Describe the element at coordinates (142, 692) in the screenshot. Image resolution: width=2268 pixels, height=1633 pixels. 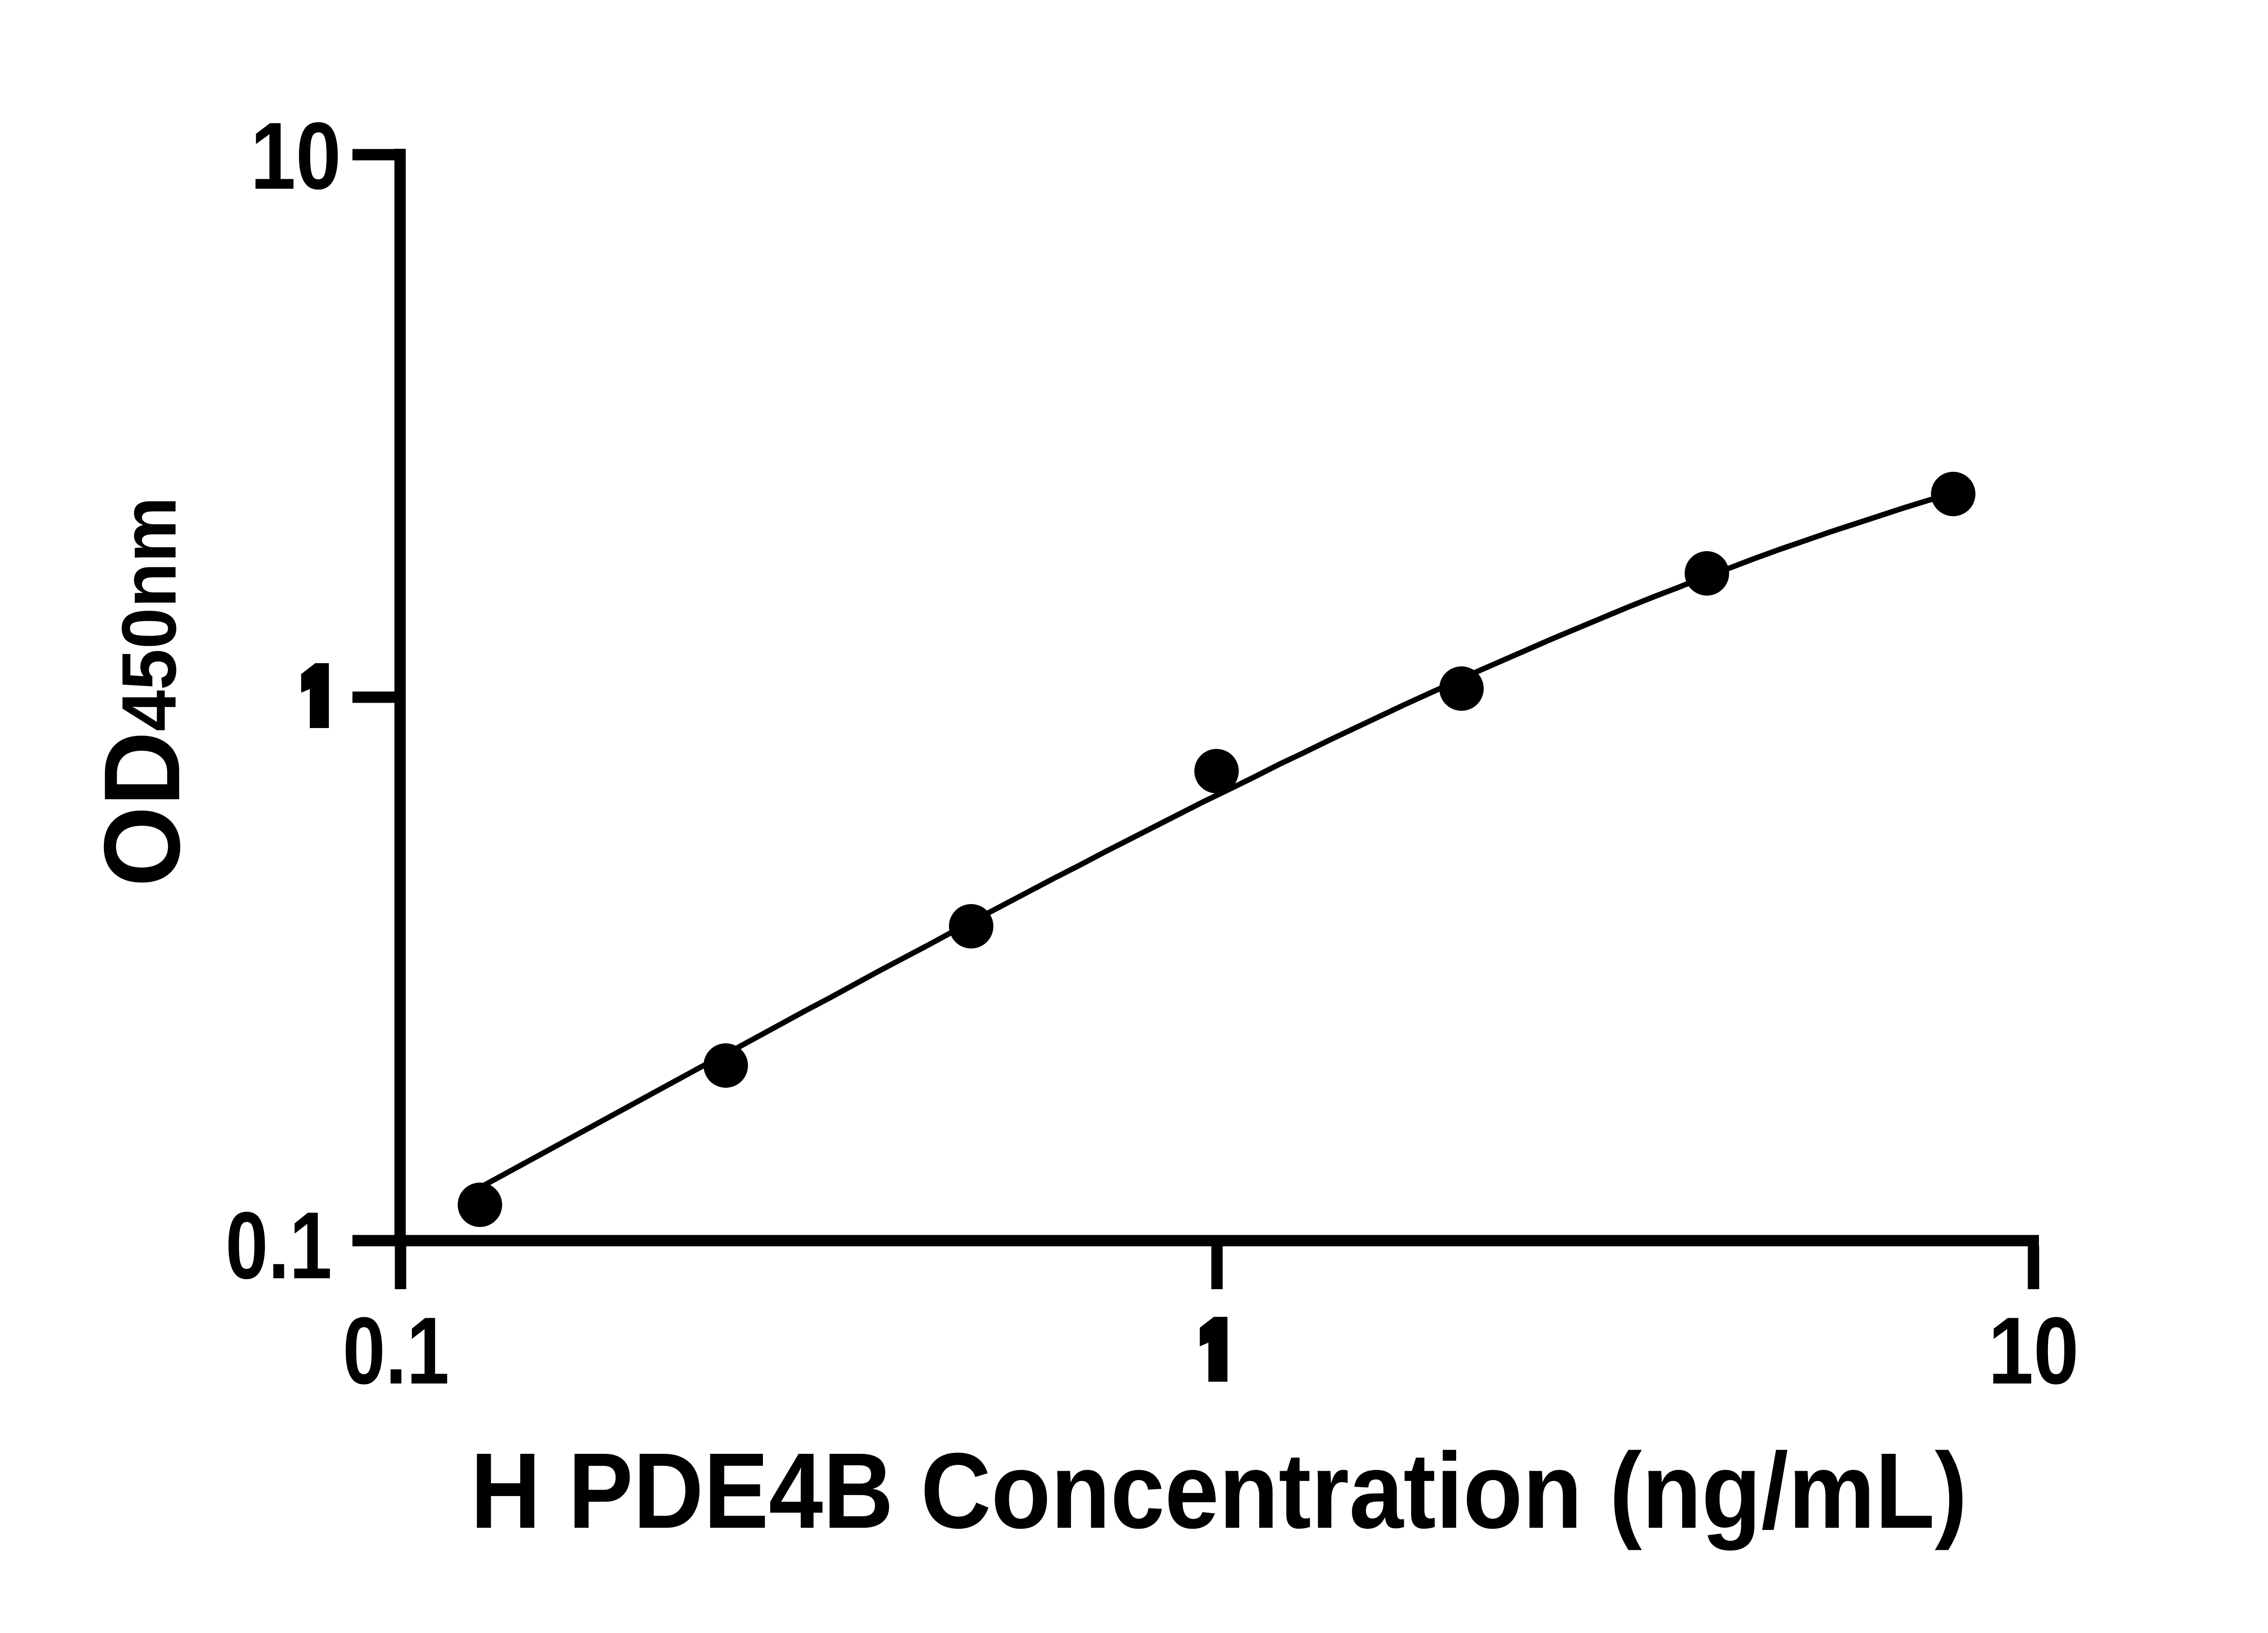
I see `svg-text: OD450nm` at that location.